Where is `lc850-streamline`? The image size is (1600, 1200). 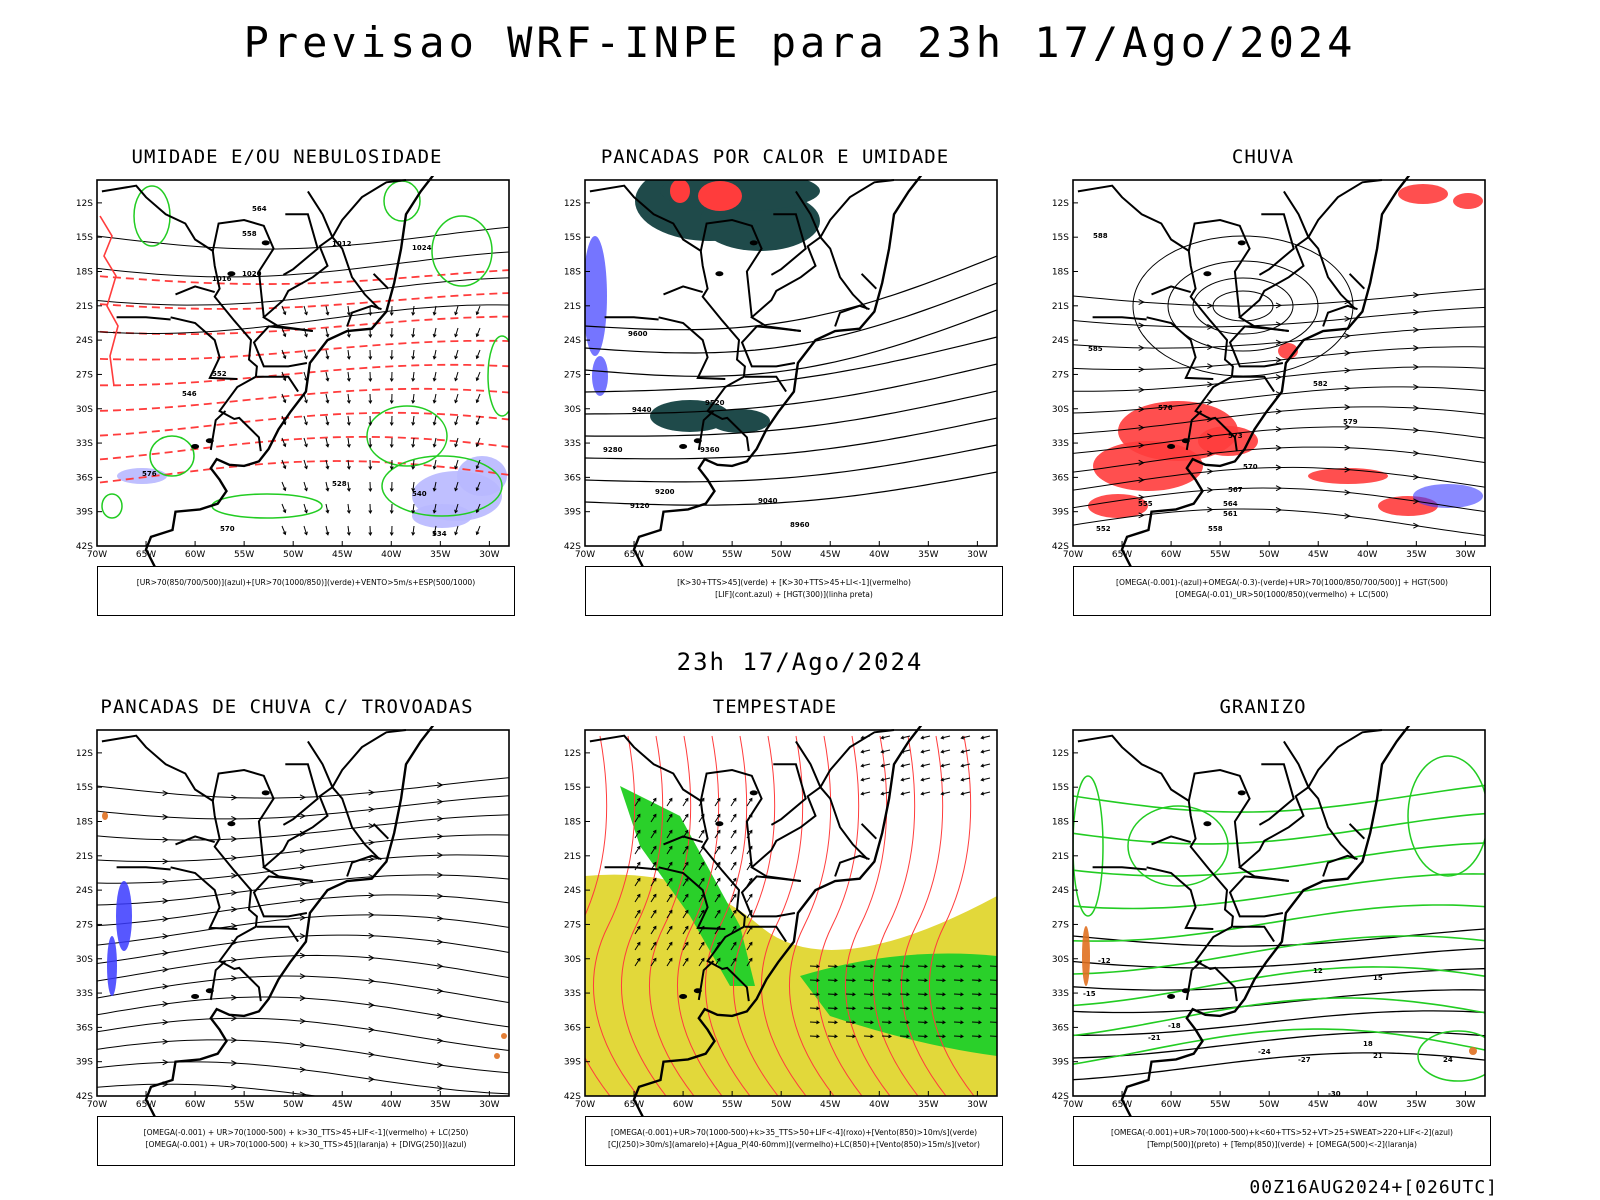 lc850-streamline is located at coordinates (951, 915).